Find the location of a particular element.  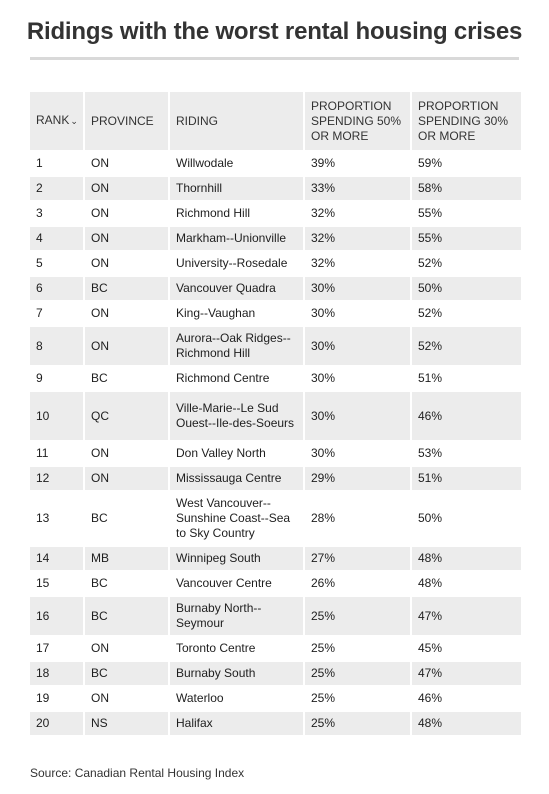

cell-province: QC is located at coordinates (126, 416).